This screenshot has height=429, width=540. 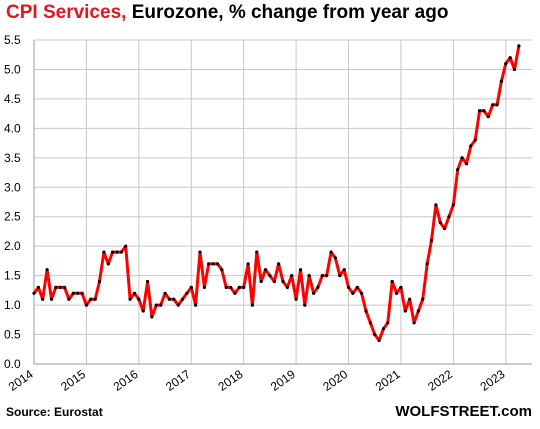 I want to click on y-tick-label: 2.0, so click(x=12, y=246).